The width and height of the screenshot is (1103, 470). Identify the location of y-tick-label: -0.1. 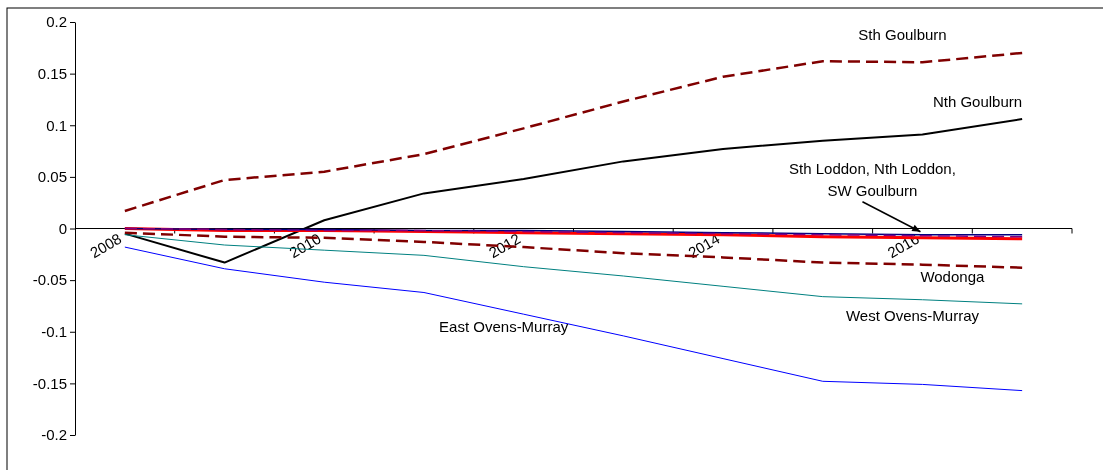
(54, 332).